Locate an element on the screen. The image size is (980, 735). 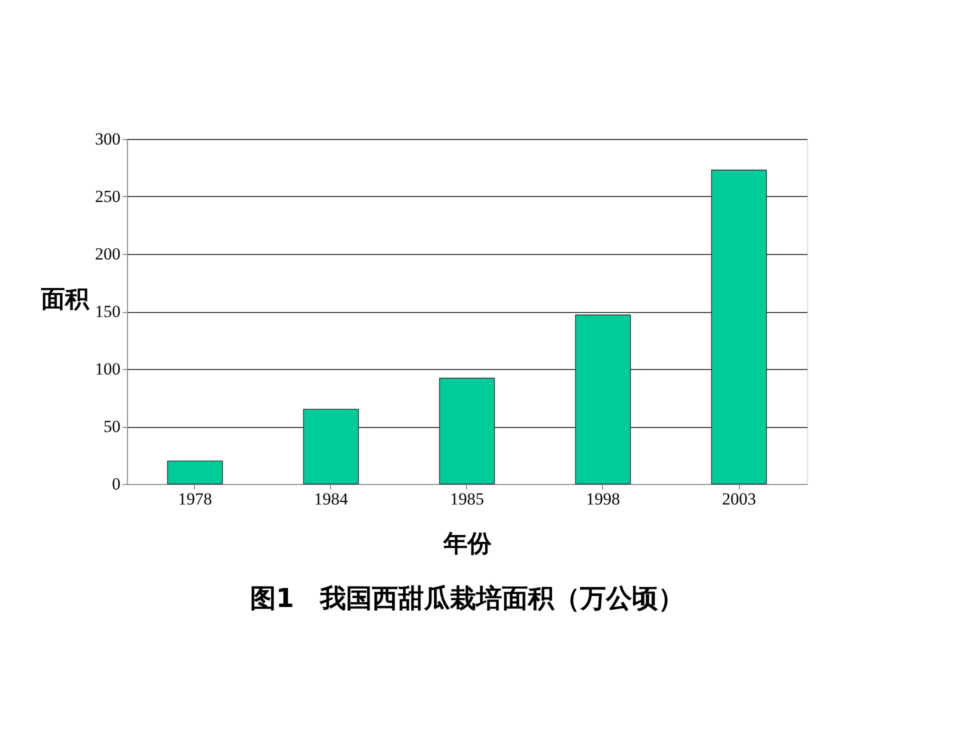
text: 图1 我国西甜瓜栽培面积（万公顷） is located at coordinates (467, 599).